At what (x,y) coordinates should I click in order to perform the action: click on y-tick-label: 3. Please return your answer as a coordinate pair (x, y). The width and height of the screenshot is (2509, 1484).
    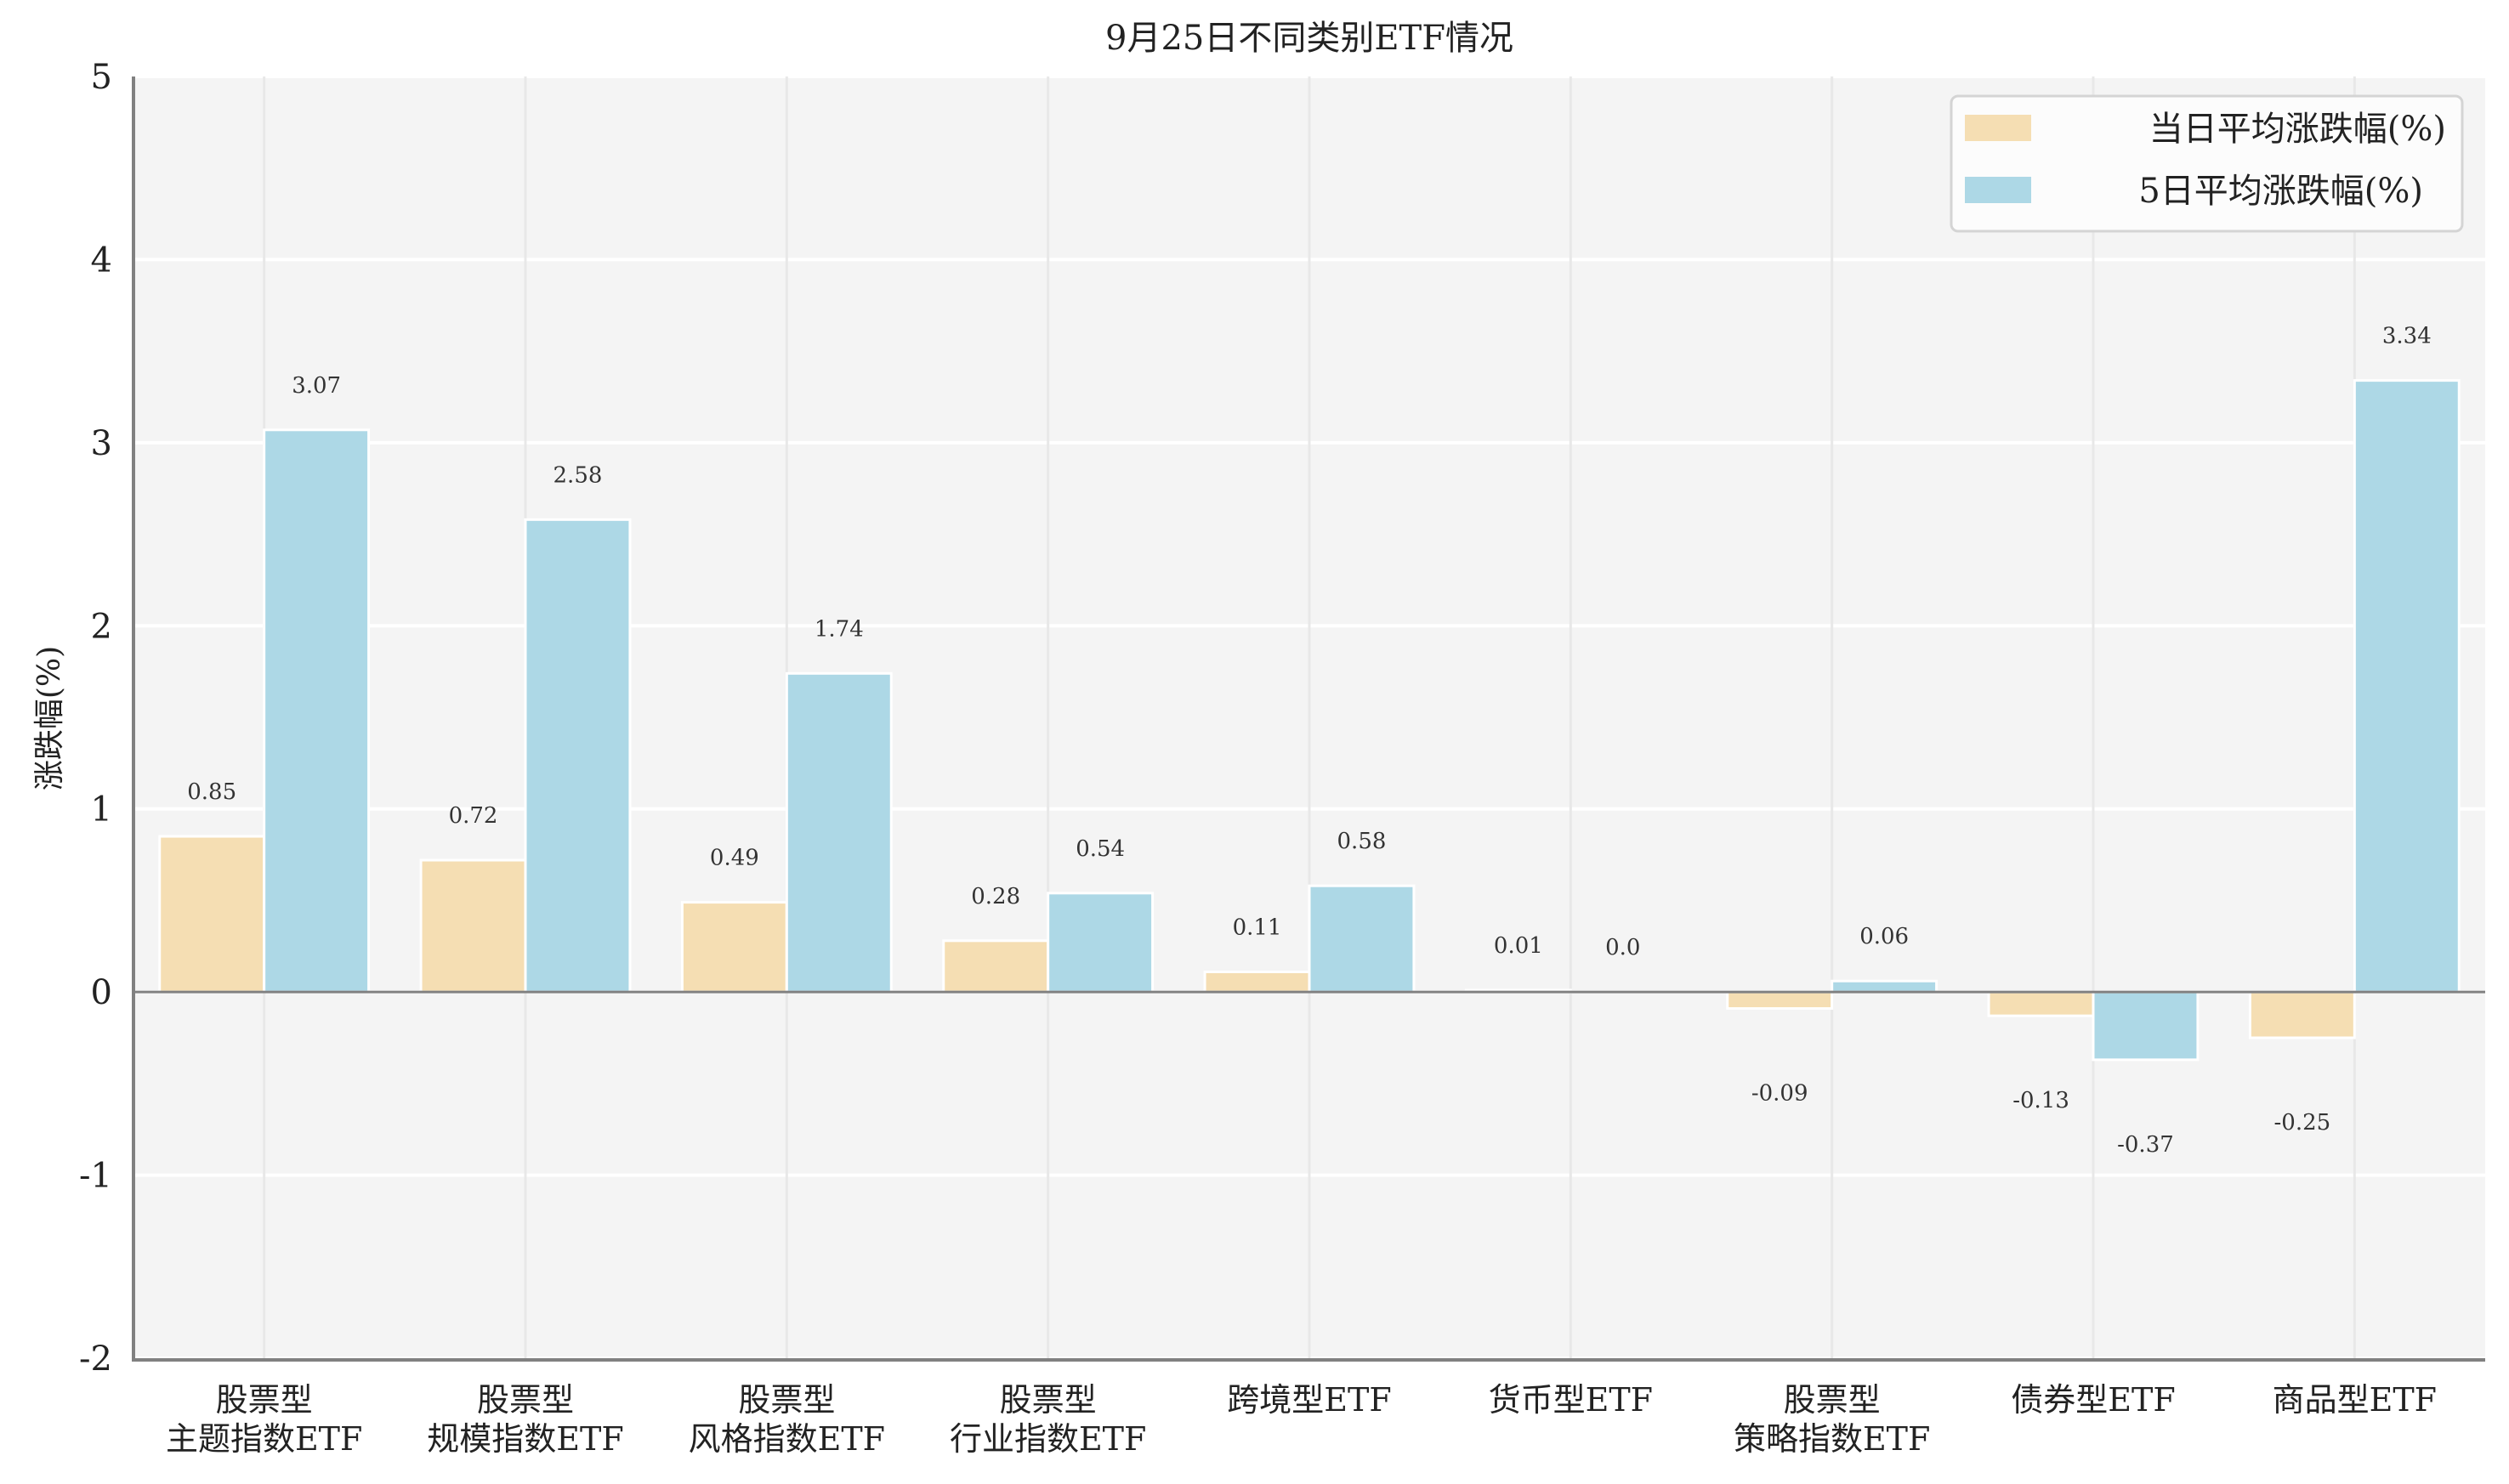
    Looking at the image, I should click on (101, 443).